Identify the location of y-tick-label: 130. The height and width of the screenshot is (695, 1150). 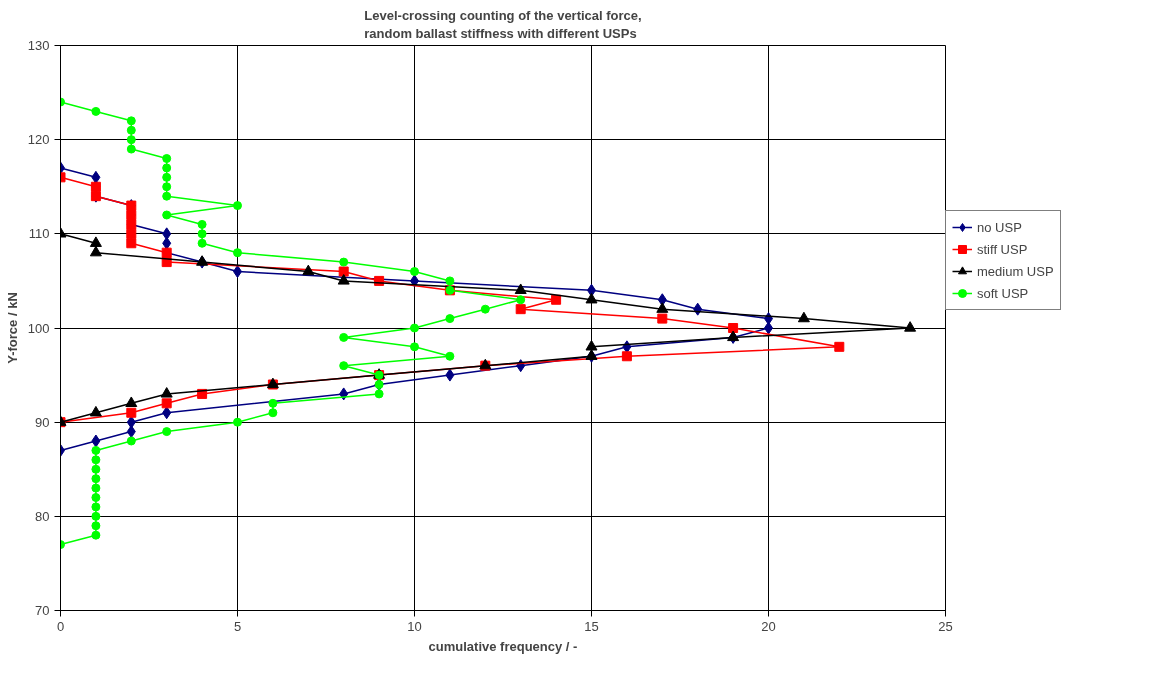
(38, 45).